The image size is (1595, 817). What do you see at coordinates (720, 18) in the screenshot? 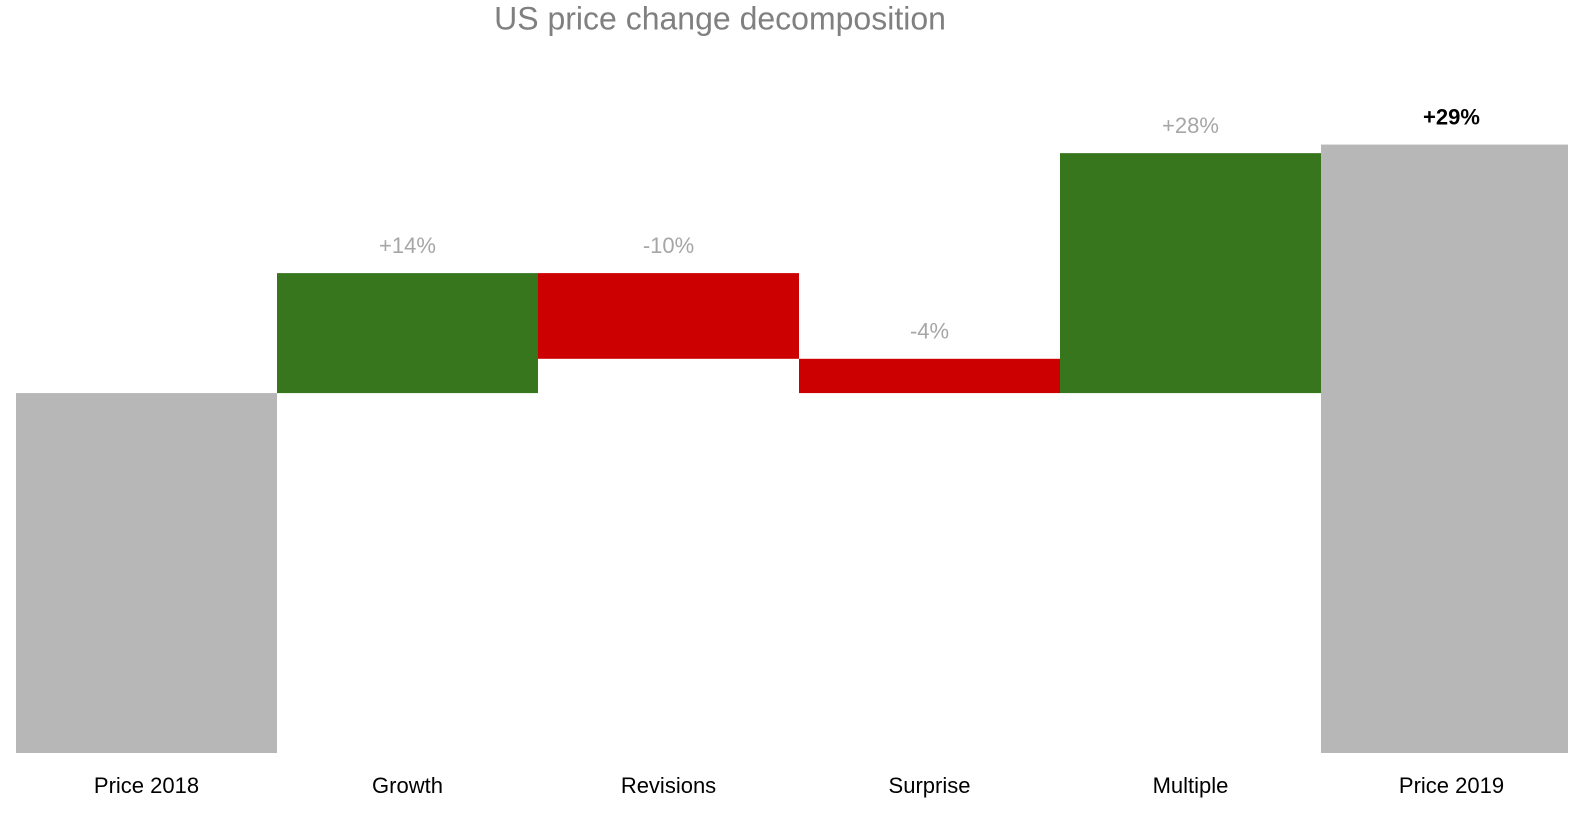
I see `chart-title: US price change decomposition` at bounding box center [720, 18].